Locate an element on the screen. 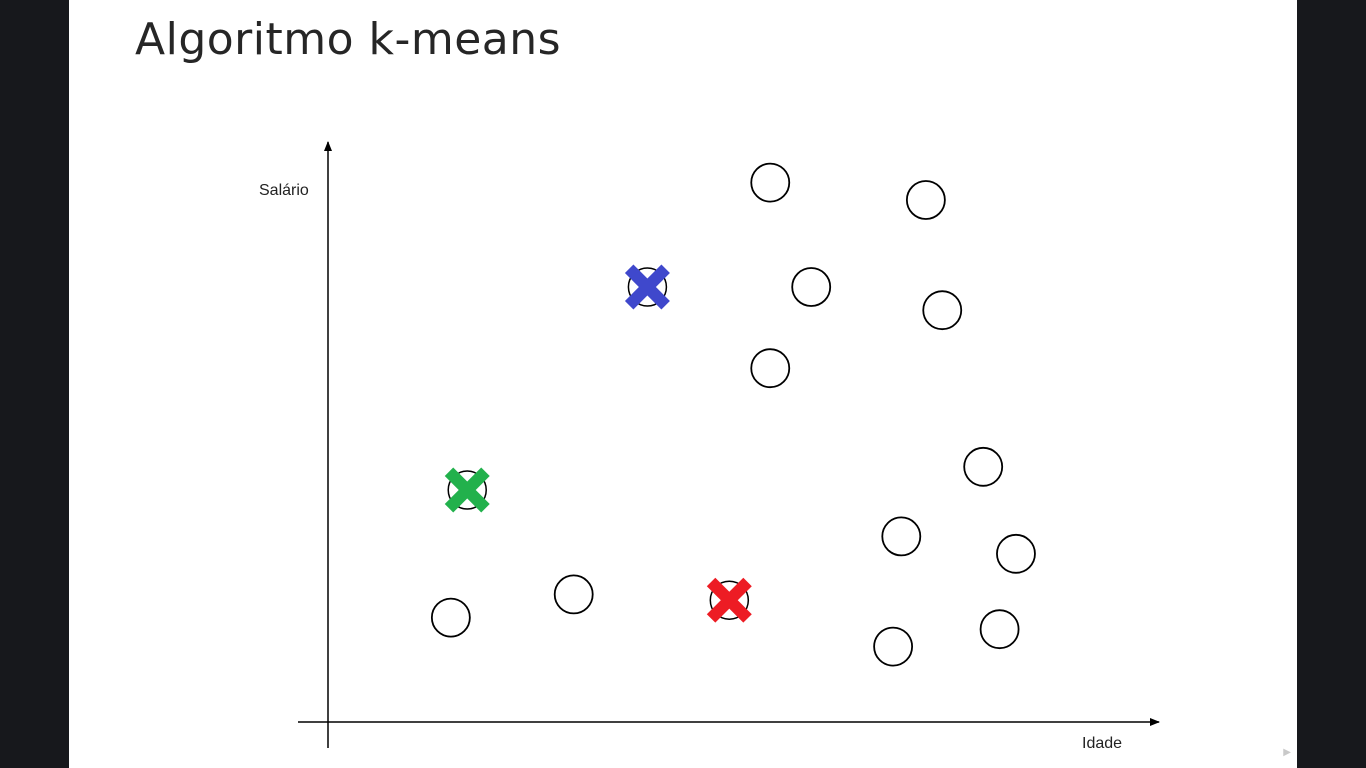 The image size is (1366, 768). x-axis-label: Idade is located at coordinates (1102, 743).